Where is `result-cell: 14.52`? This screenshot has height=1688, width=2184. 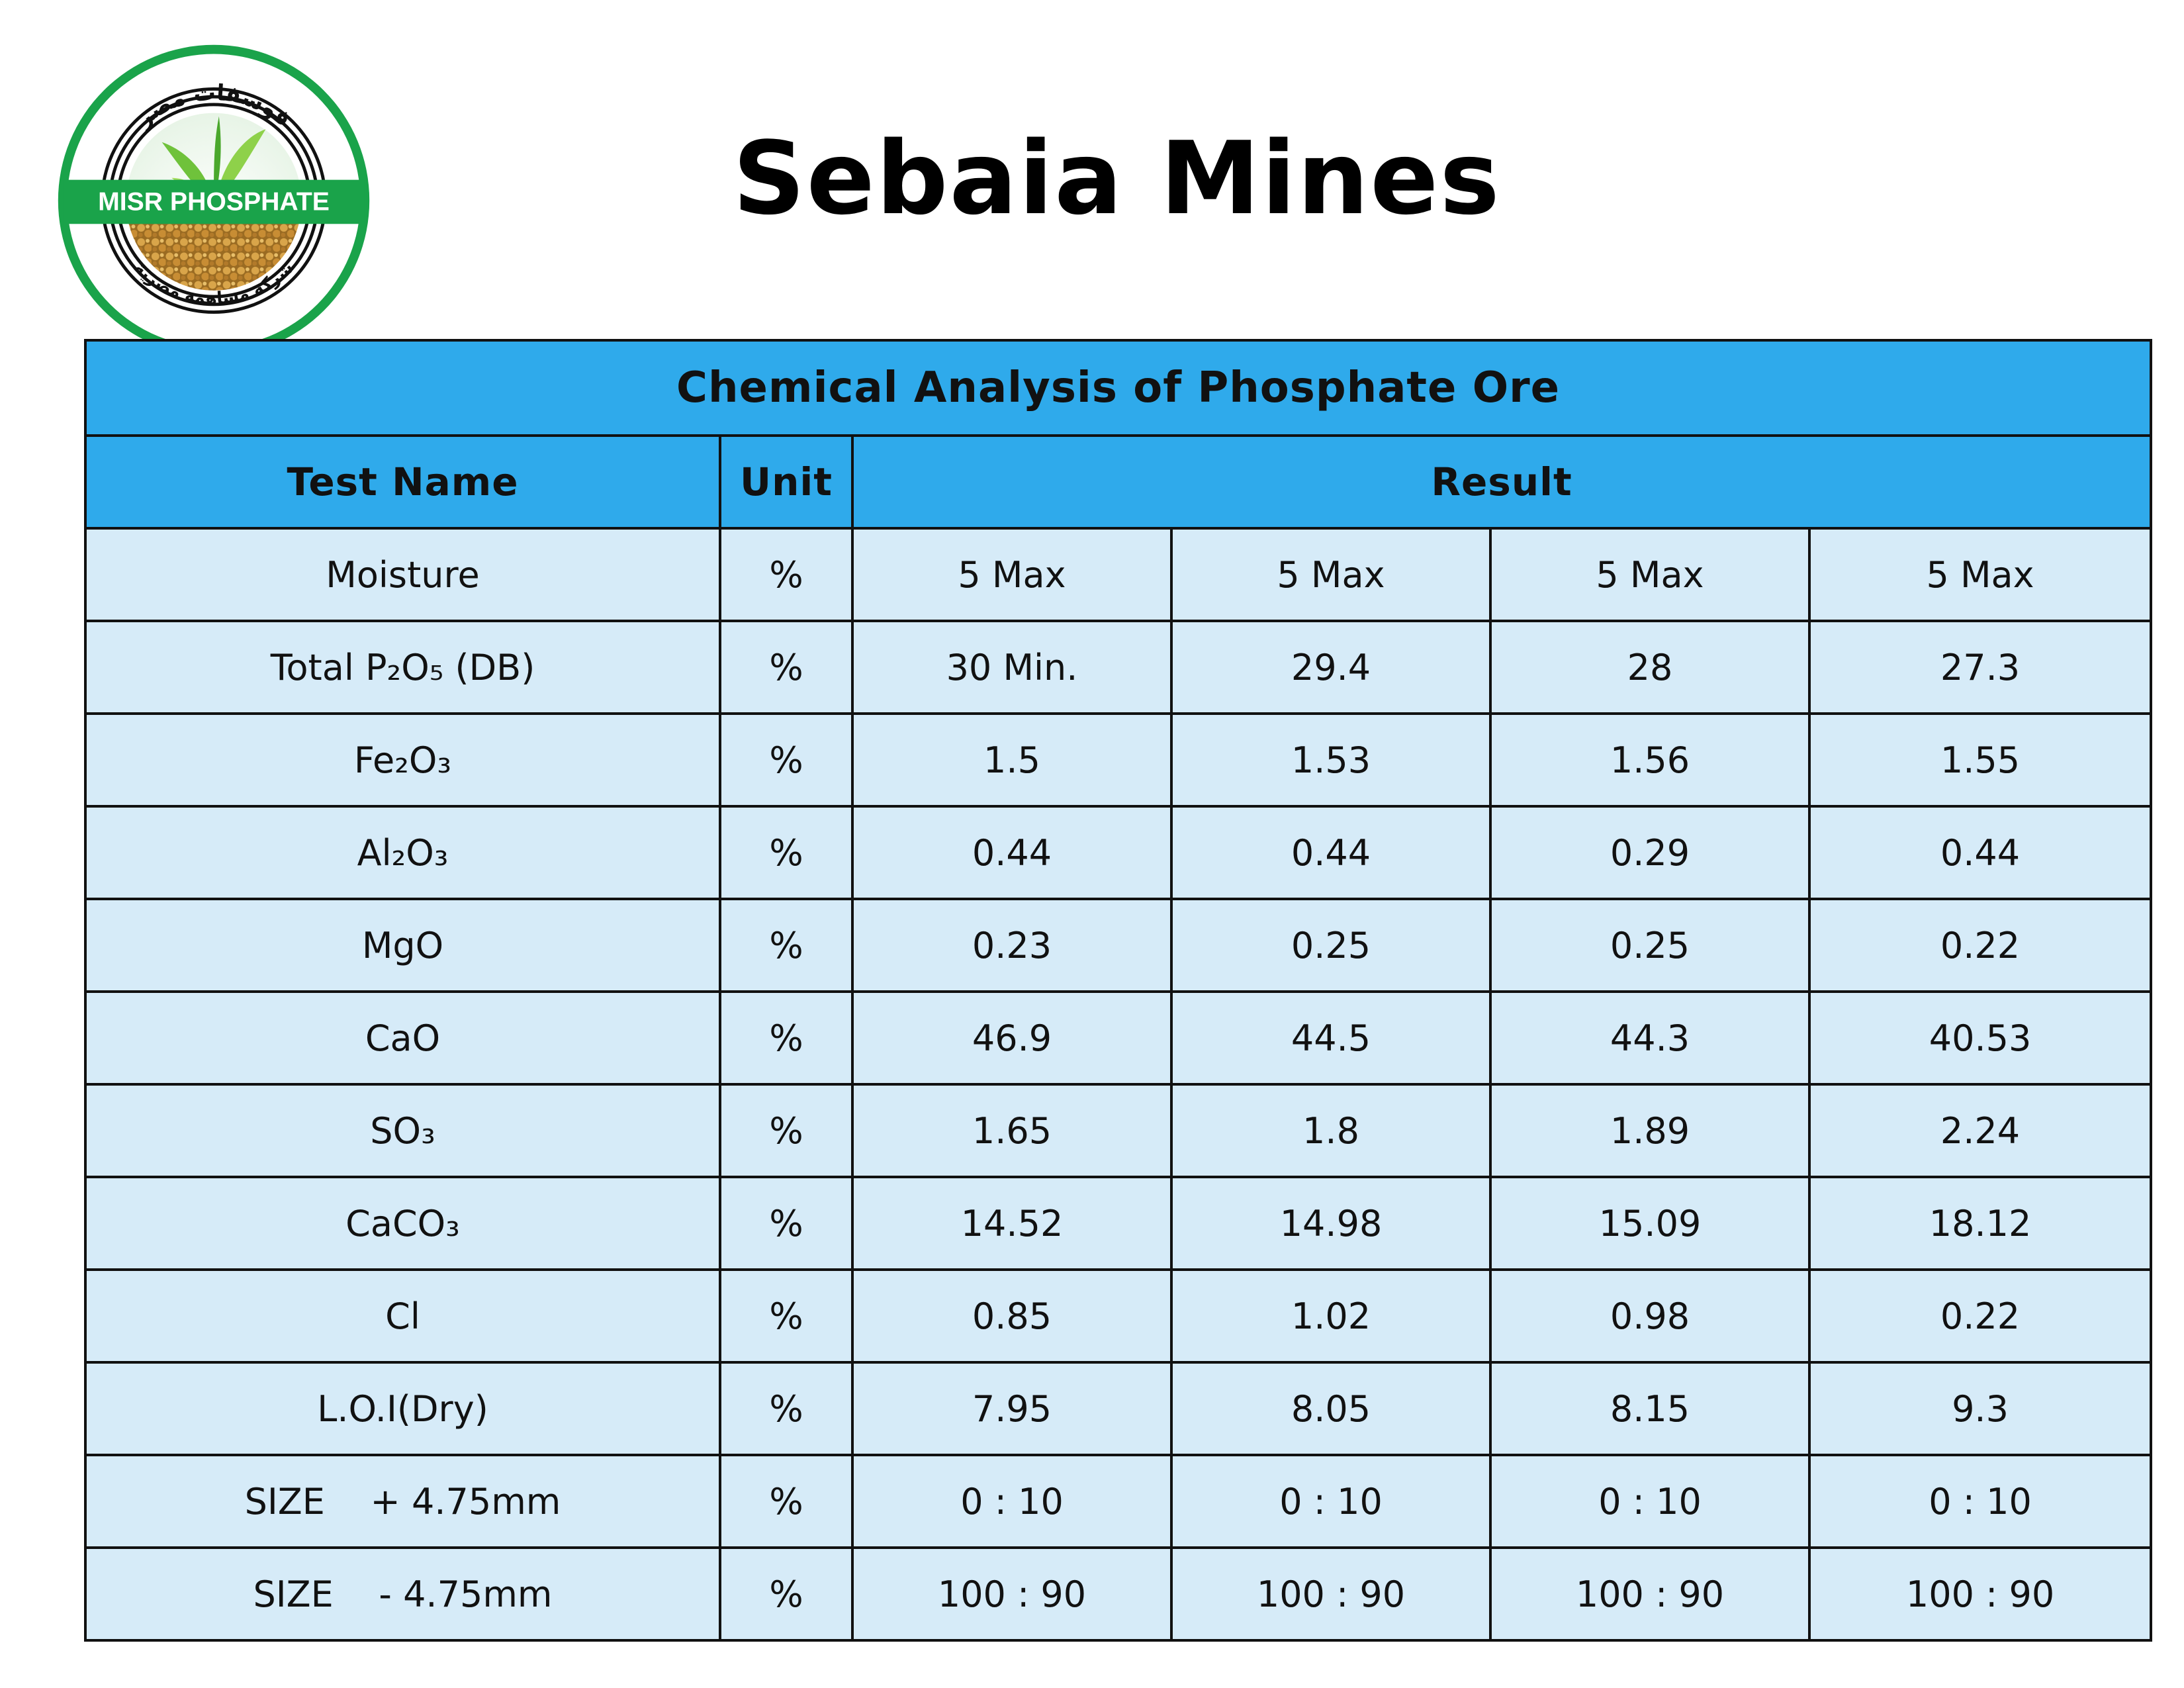 result-cell: 14.52 is located at coordinates (1012, 1223).